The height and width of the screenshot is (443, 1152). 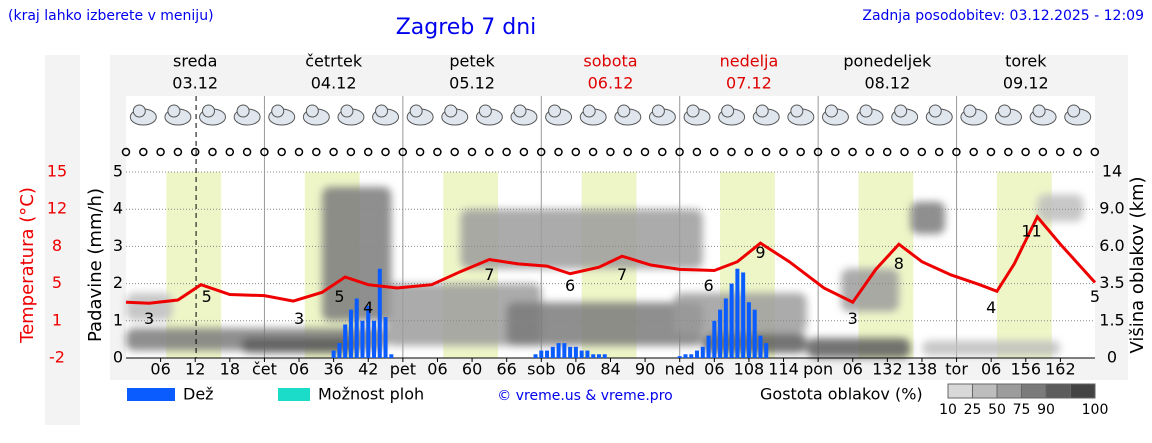 I want to click on x-tick-label: 132, so click(x=887, y=369).